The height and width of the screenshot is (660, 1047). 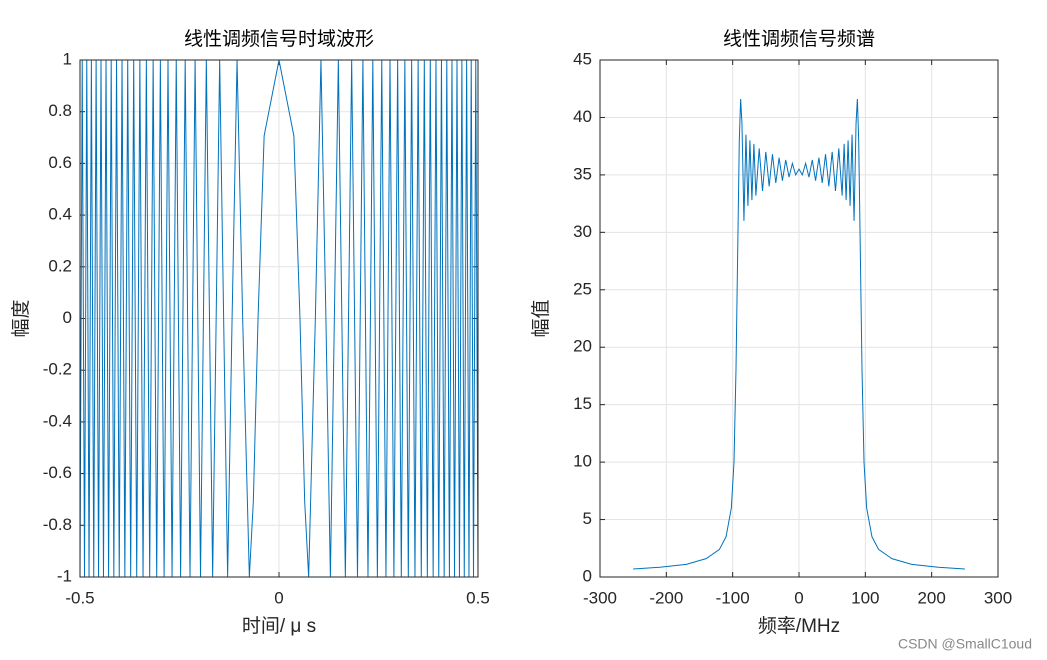 What do you see at coordinates (587, 518) in the screenshot?
I see `y-tick-label: 5` at bounding box center [587, 518].